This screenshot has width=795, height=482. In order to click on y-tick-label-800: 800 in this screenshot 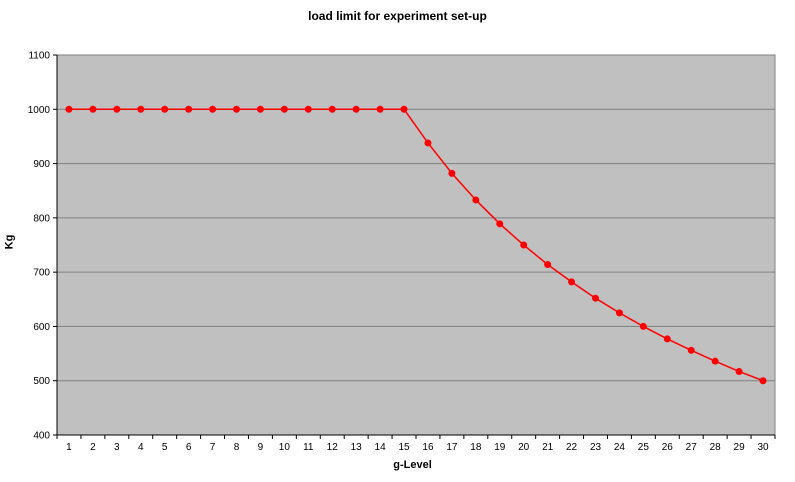, I will do `click(41, 218)`.